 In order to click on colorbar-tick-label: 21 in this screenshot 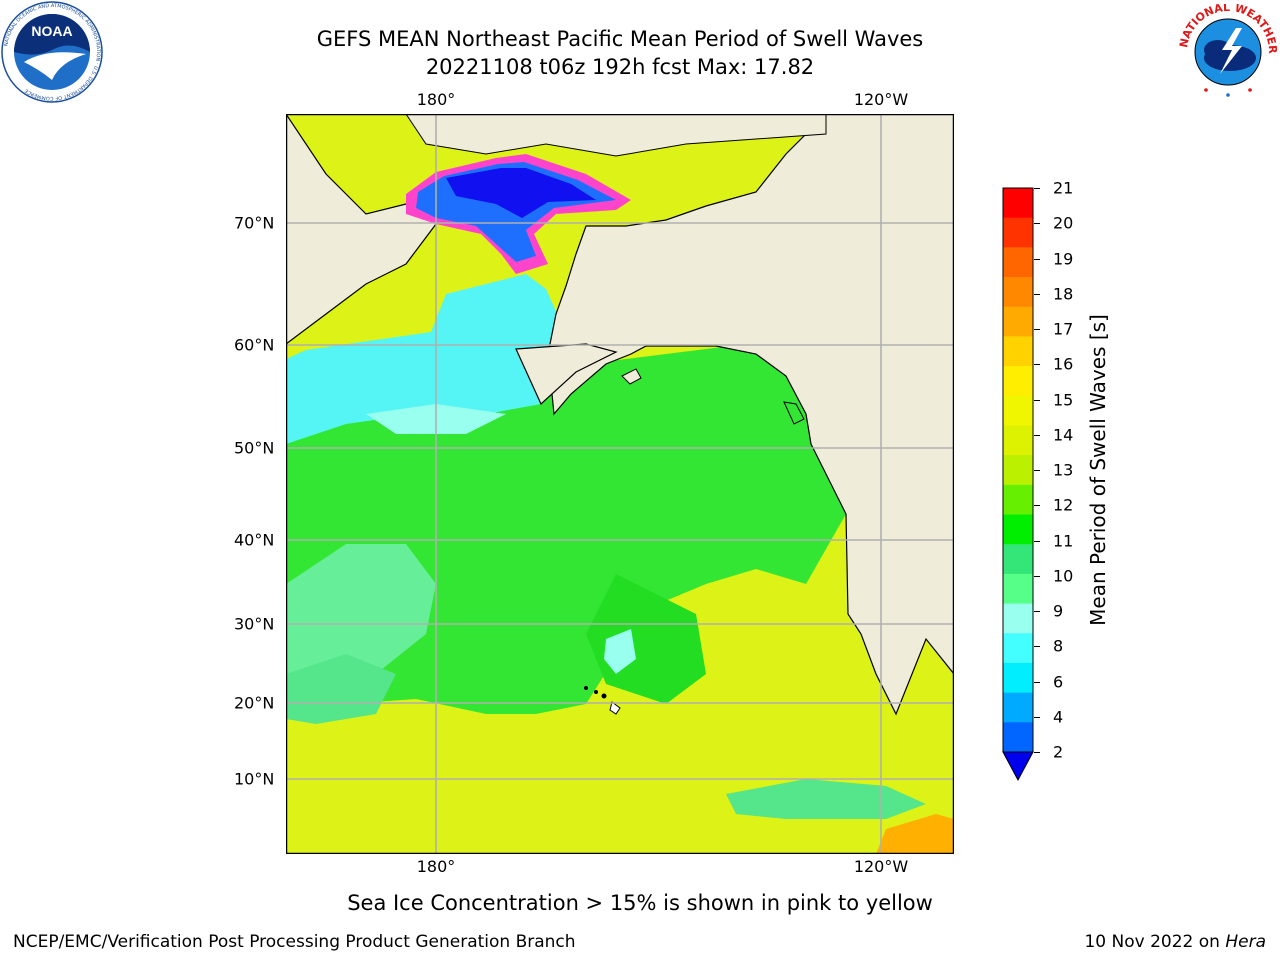, I will do `click(1063, 188)`.